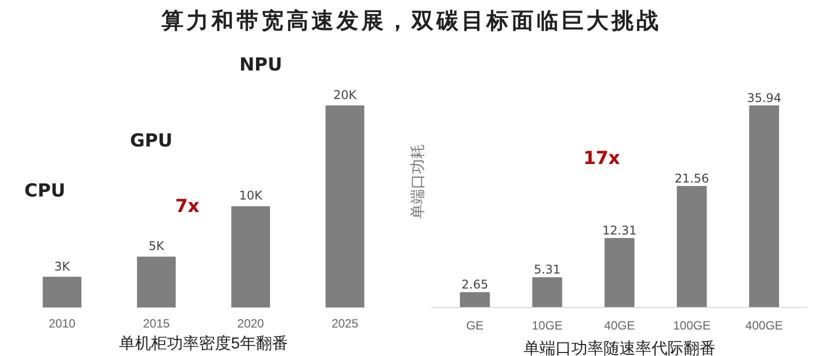 The width and height of the screenshot is (813, 356). Describe the element at coordinates (418, 181) in the screenshot. I see `y-axis-title: 单端口功耗` at that location.